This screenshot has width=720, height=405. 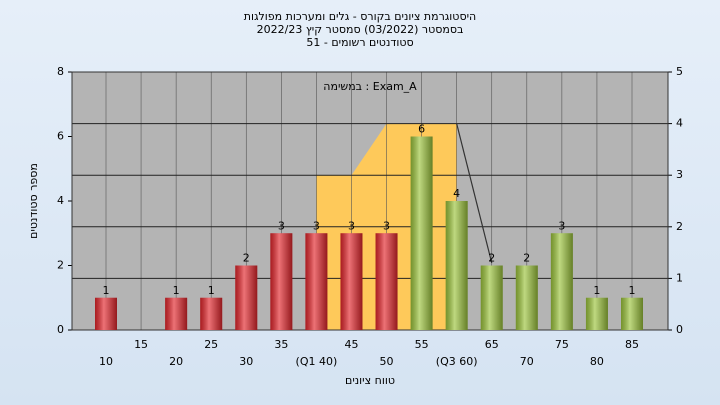 What do you see at coordinates (60, 200) in the screenshot?
I see `y-tick-label: 4` at bounding box center [60, 200].